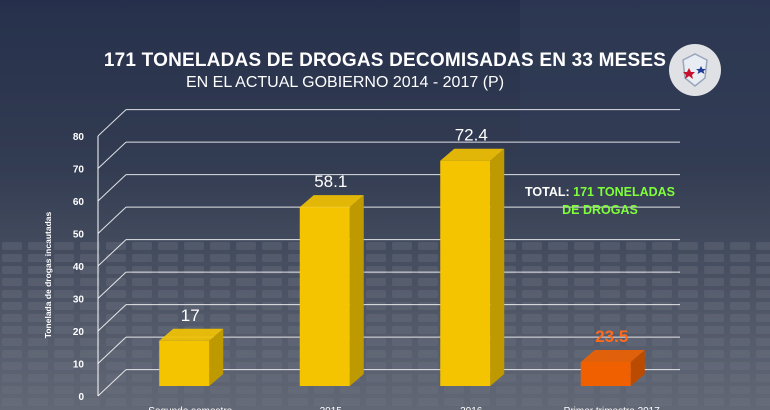 This screenshot has height=410, width=770. Describe the element at coordinates (612, 408) in the screenshot. I see `x-tick-label: Primer trimestre 2017` at that location.